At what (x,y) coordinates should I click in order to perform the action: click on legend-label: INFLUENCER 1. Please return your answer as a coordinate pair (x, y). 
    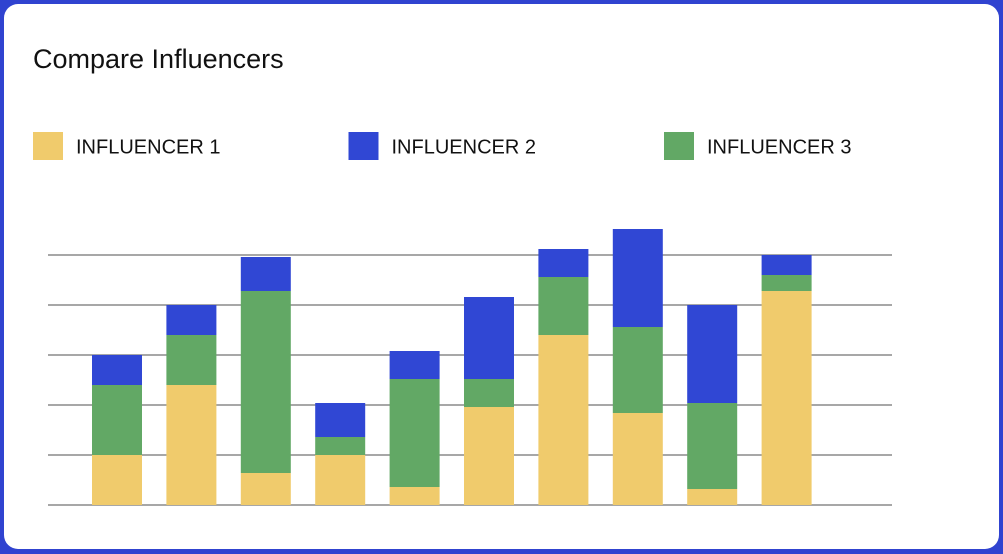
    Looking at the image, I should click on (148, 147).